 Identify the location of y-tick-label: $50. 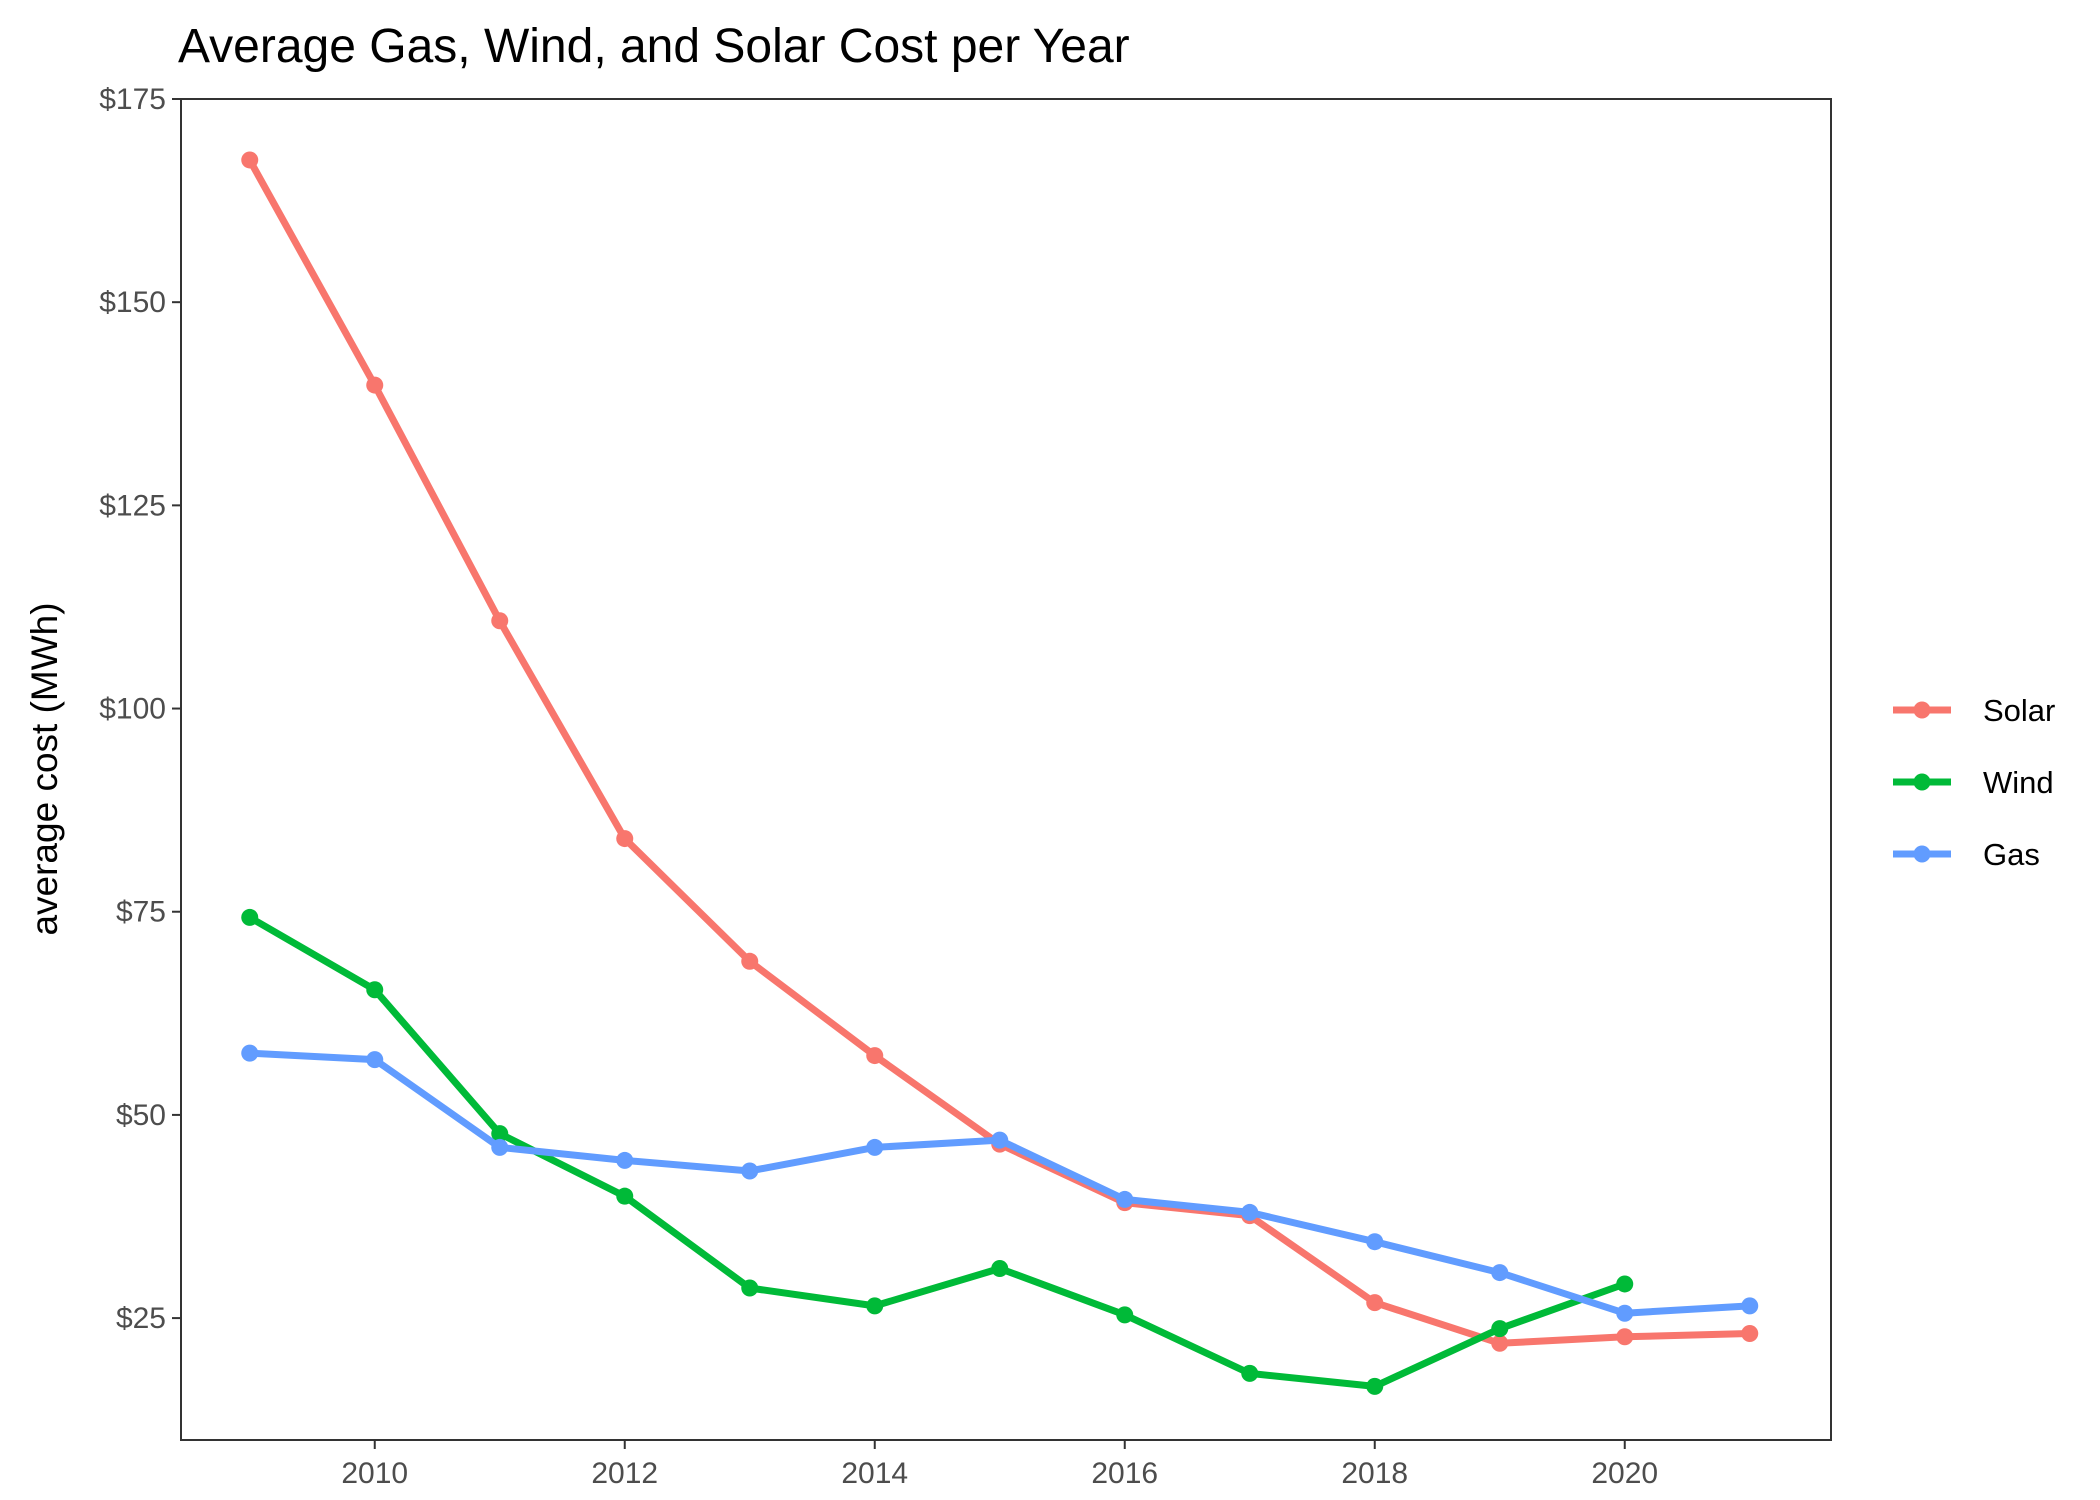
(141, 1115).